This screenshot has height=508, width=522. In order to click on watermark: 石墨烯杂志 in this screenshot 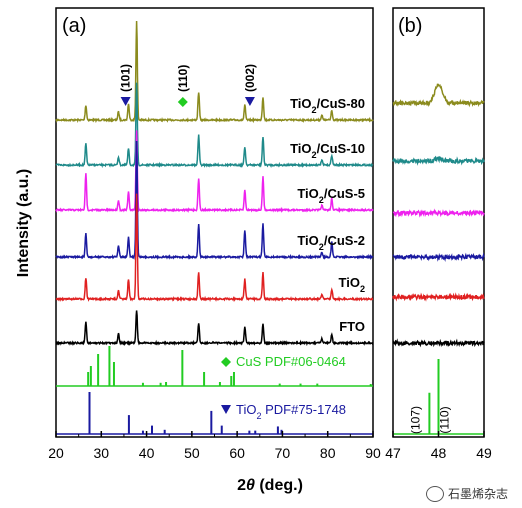, I will do `click(466, 493)`.